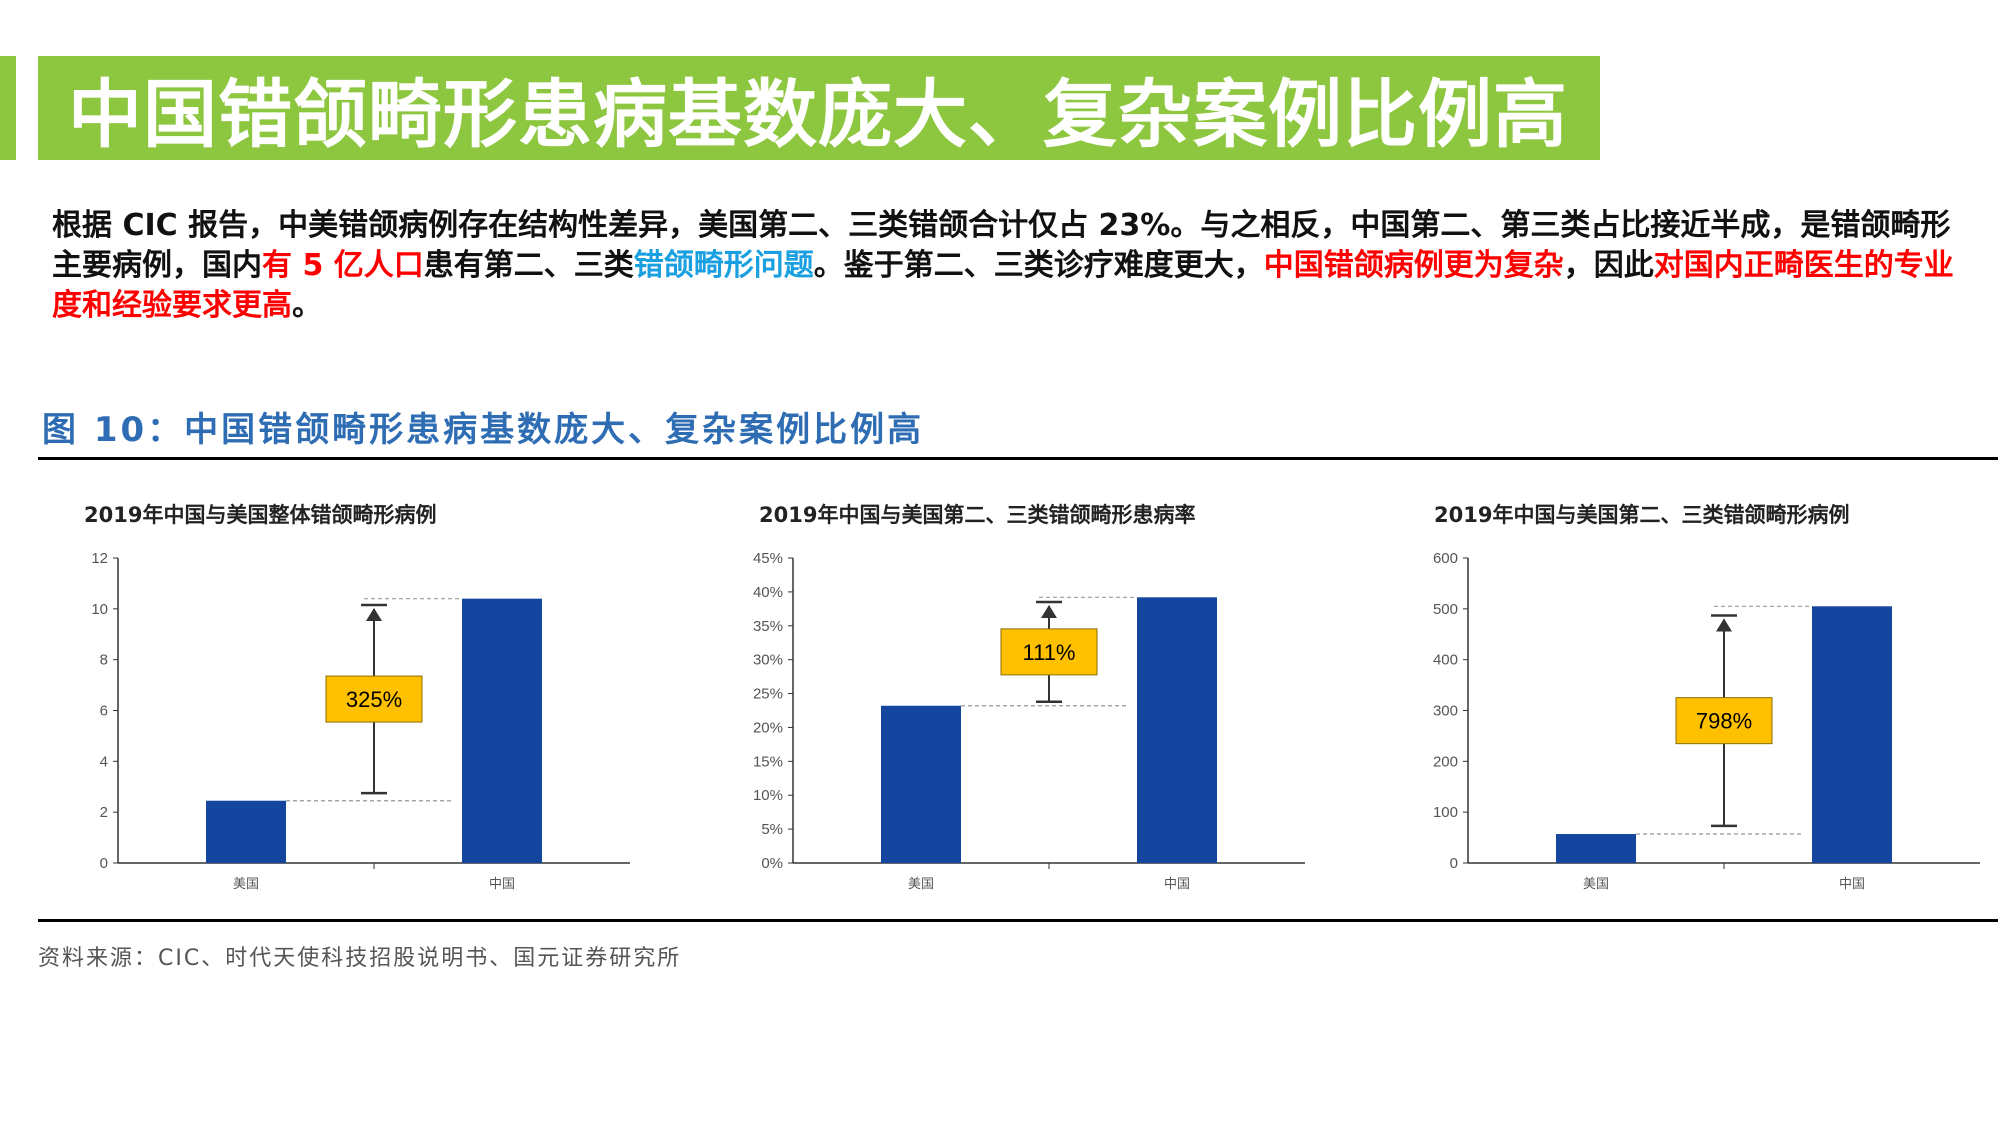 The height and width of the screenshot is (1125, 2000). What do you see at coordinates (768, 694) in the screenshot?
I see `y-tick-label: 25%` at bounding box center [768, 694].